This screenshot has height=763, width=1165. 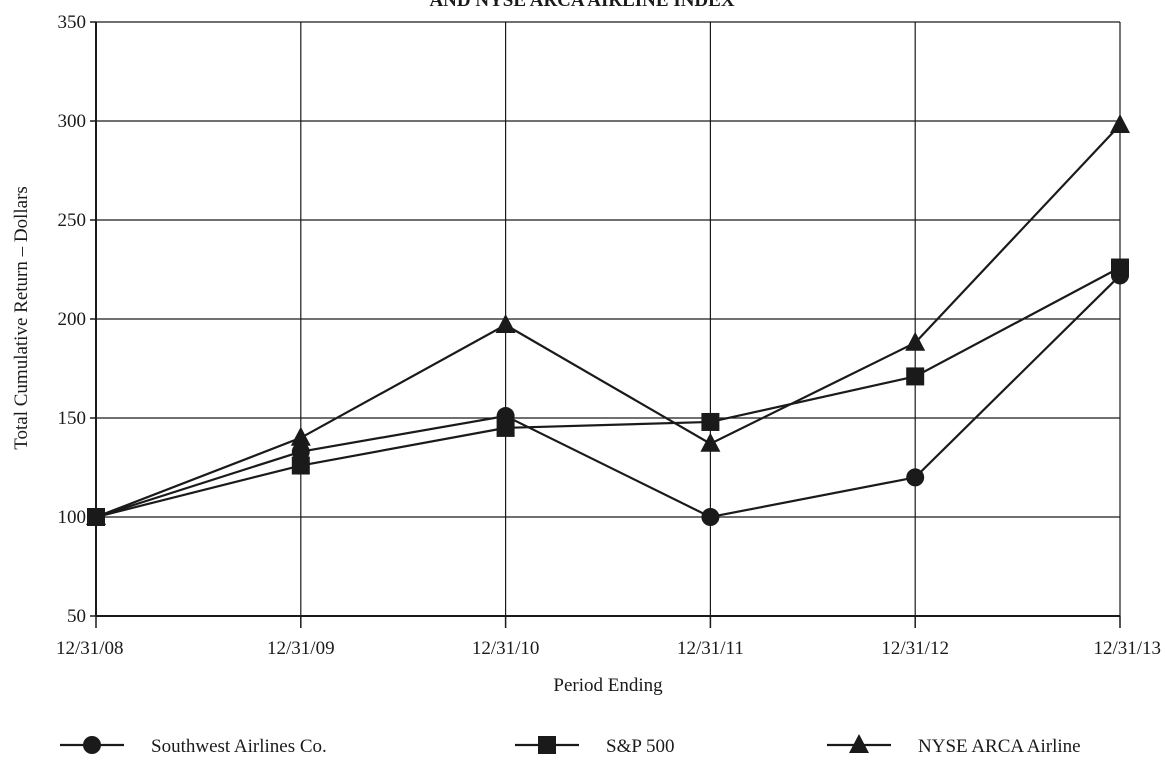 What do you see at coordinates (72, 121) in the screenshot?
I see `y-tick-label: 300` at bounding box center [72, 121].